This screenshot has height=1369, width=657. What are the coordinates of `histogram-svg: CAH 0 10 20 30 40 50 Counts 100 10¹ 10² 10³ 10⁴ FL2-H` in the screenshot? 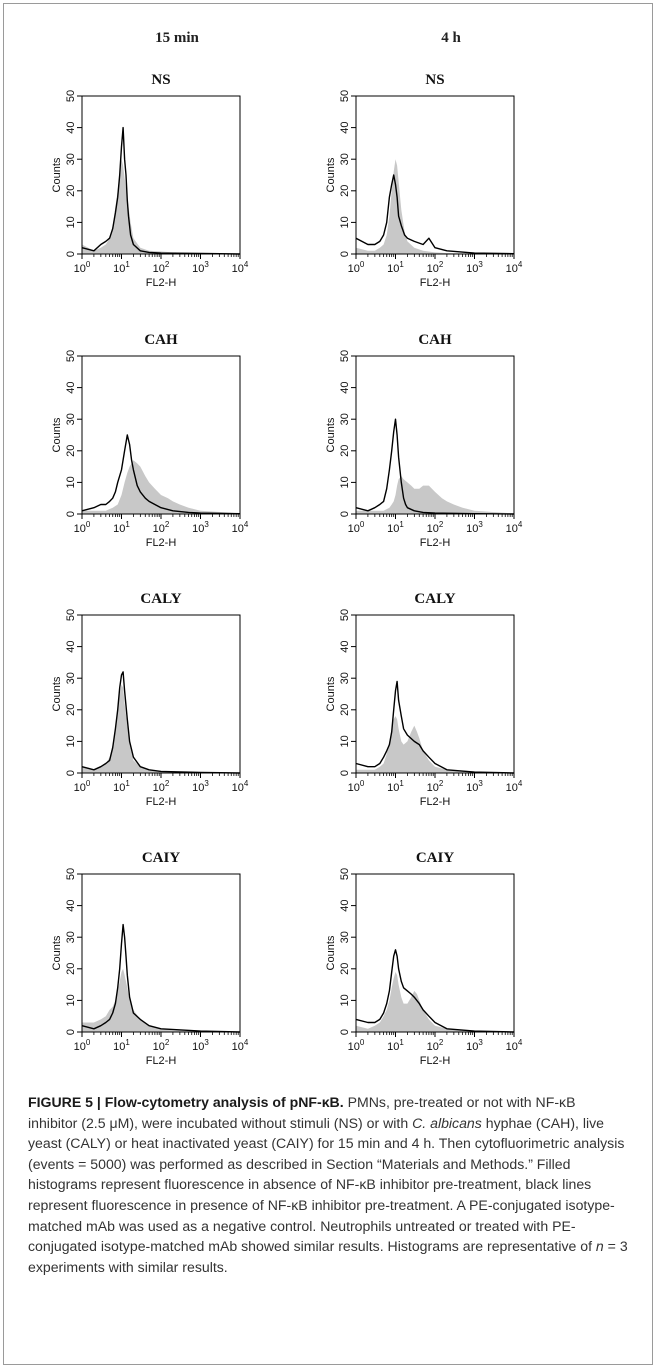 It's located at (150, 440).